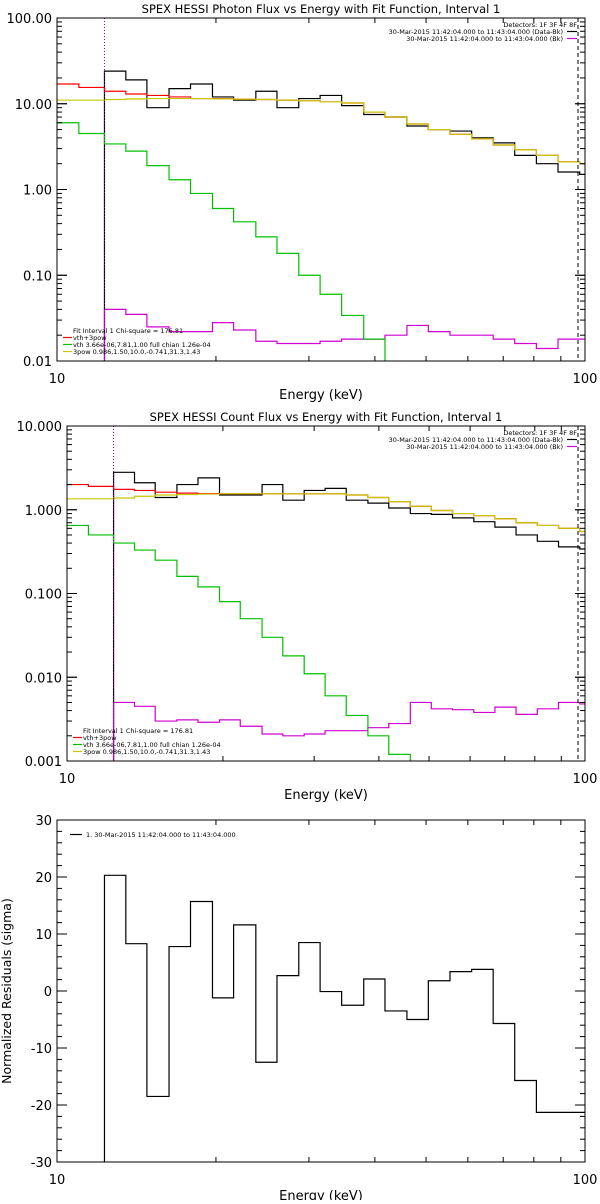 This screenshot has width=600, height=1204. I want to click on y-tick-label: 0.01, so click(37, 362).